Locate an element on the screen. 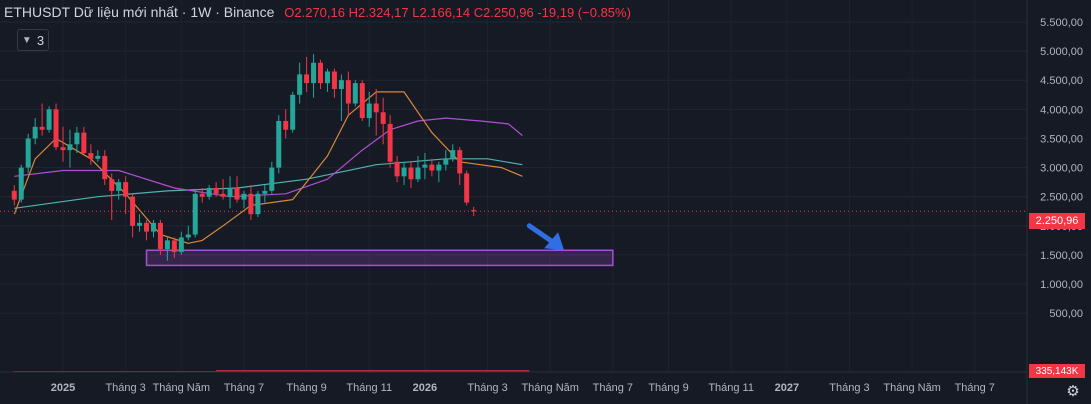 This screenshot has width=1091, height=404. ma-slow-line is located at coordinates (268, 183).